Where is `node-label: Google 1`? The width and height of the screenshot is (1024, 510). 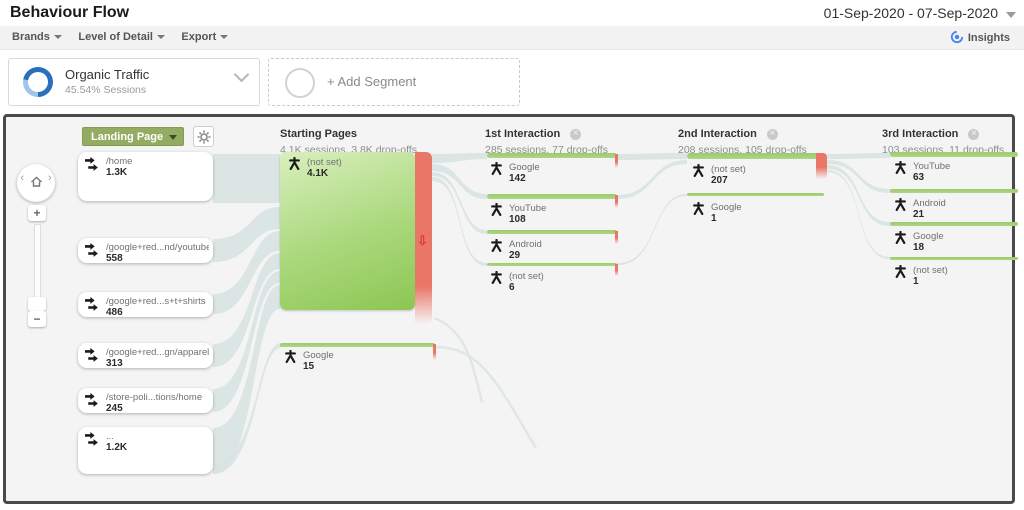 node-label: Google 1 is located at coordinates (717, 213).